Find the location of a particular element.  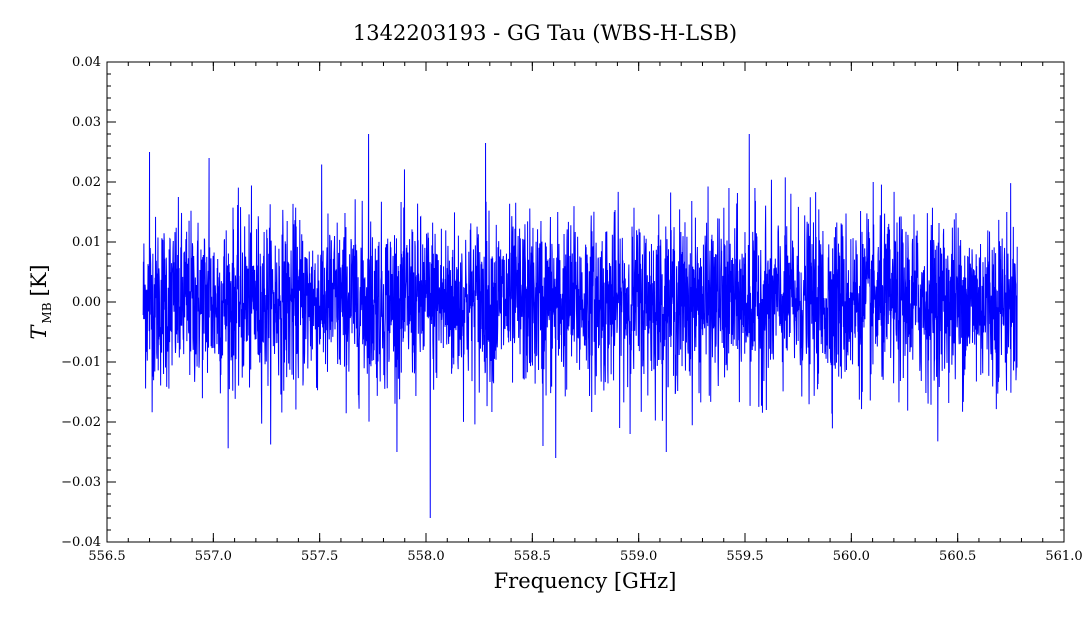

y-tick-label: 0.00 is located at coordinates (86, 302).